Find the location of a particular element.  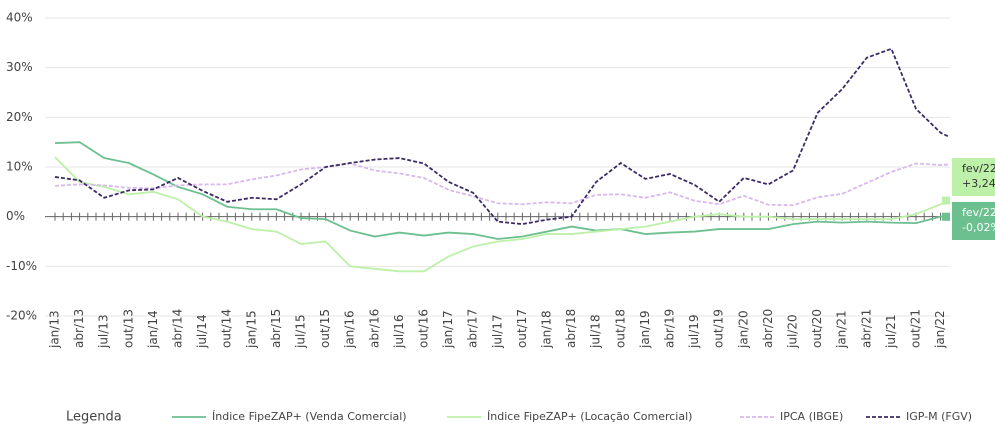

x-tick-label: jan/16 is located at coordinates (350, 329).